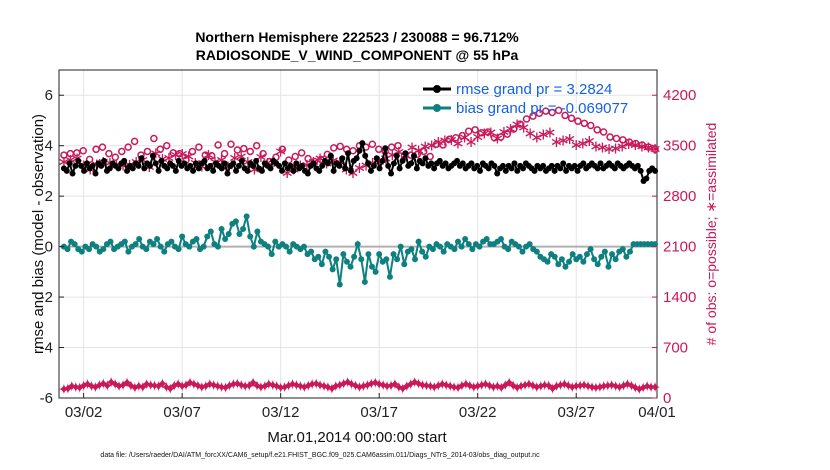 The image size is (830, 470). Describe the element at coordinates (667, 398) in the screenshot. I see `right-tick-label: 0` at that location.